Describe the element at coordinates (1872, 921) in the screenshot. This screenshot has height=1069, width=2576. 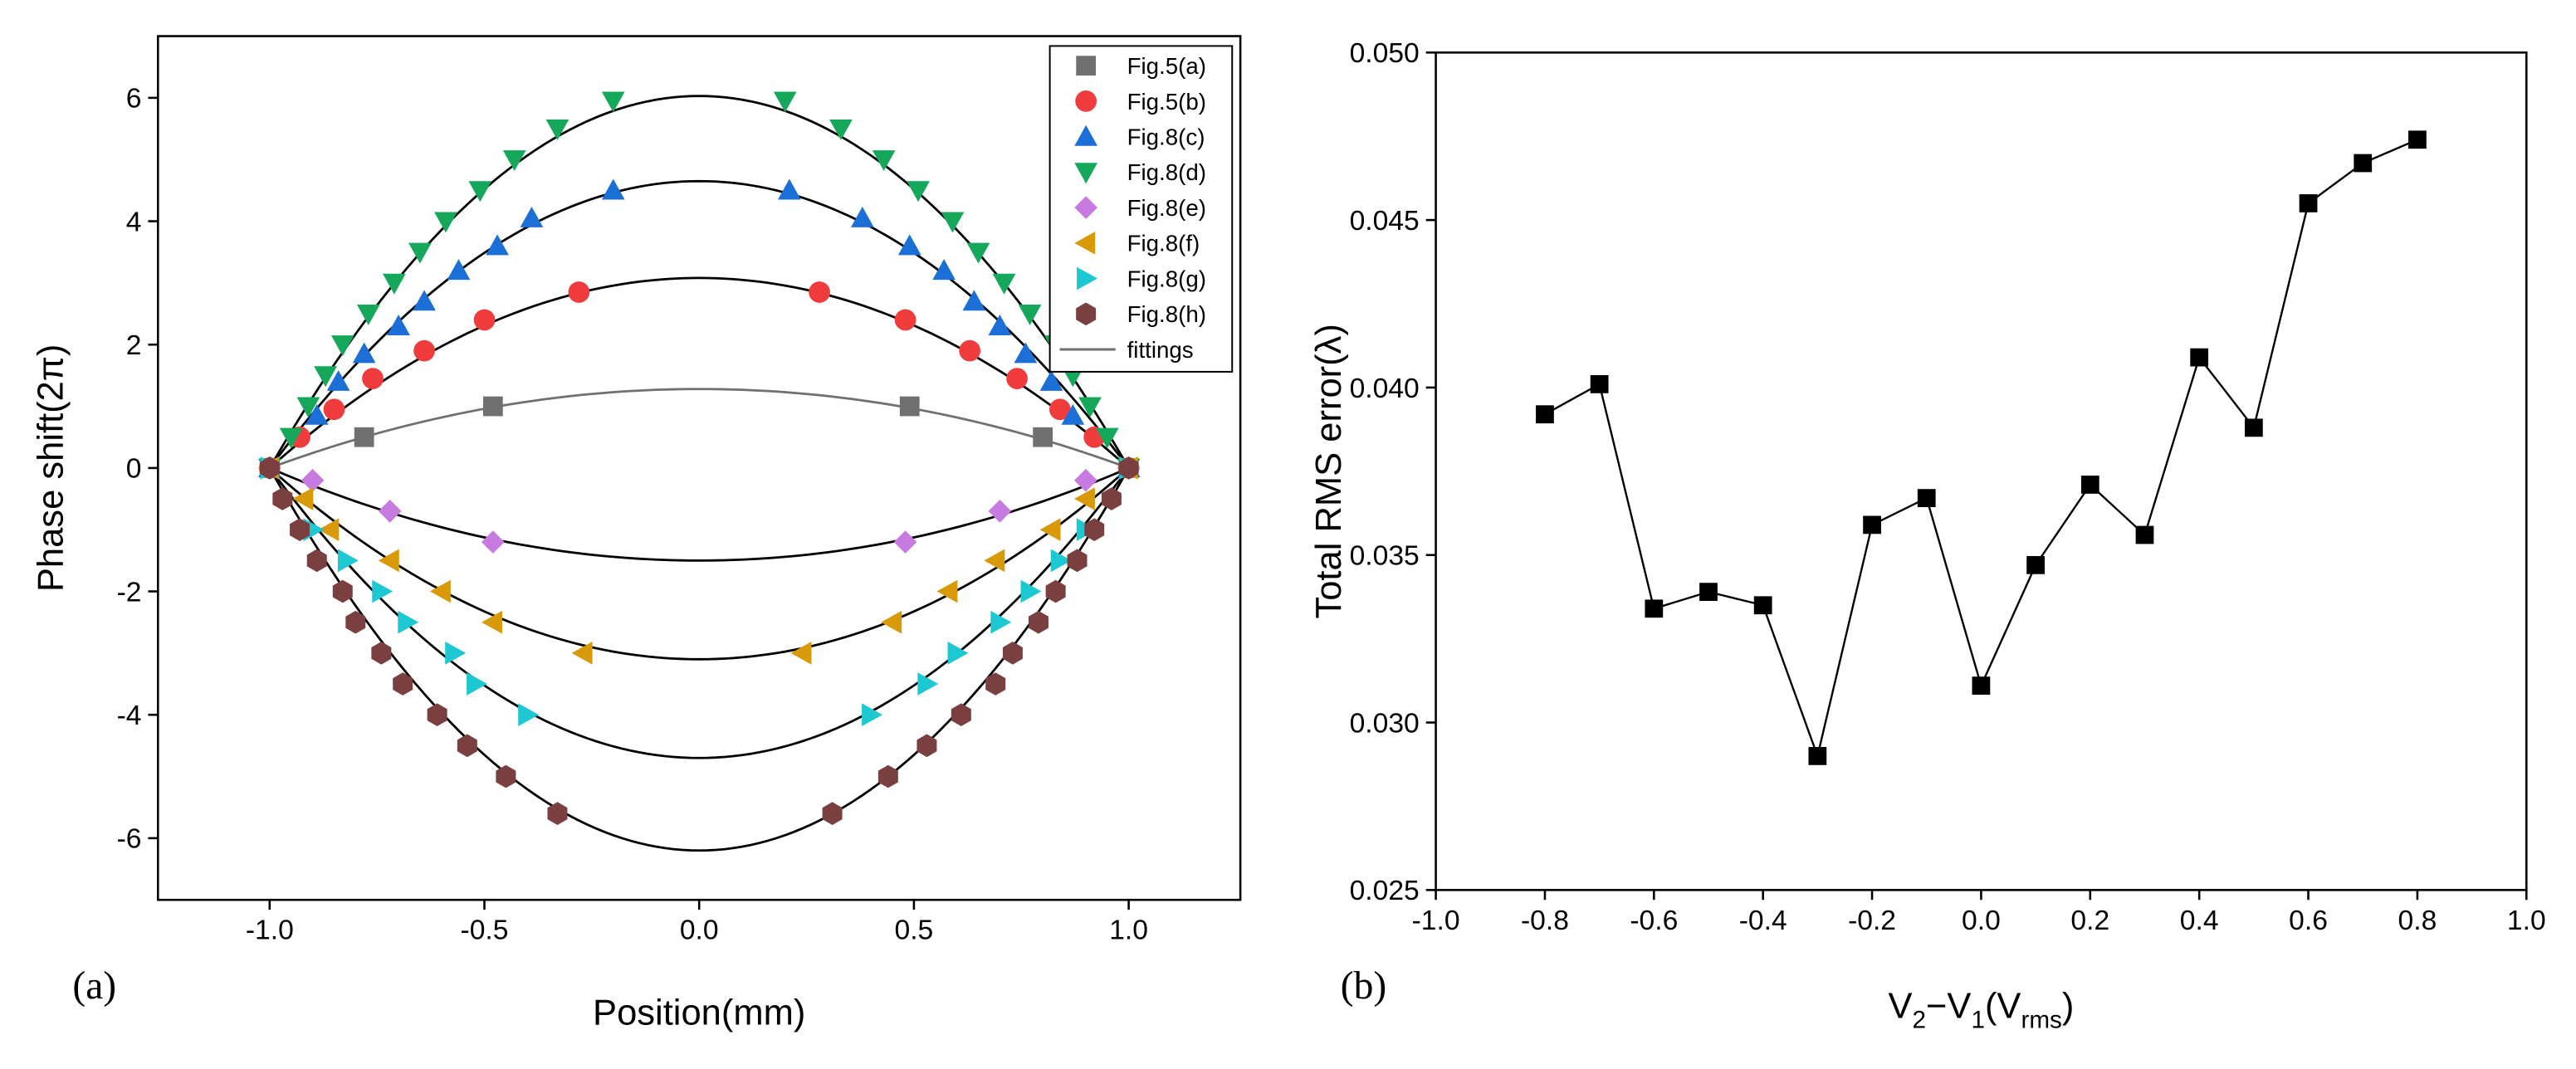
I see `x-tick-label: -0.2` at that location.